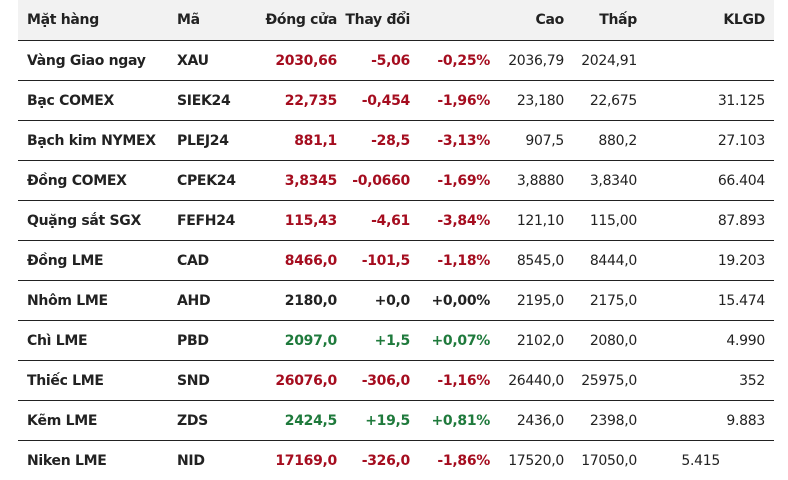  Describe the element at coordinates (600, 340) in the screenshot. I see `low-price: 2080,0` at that location.